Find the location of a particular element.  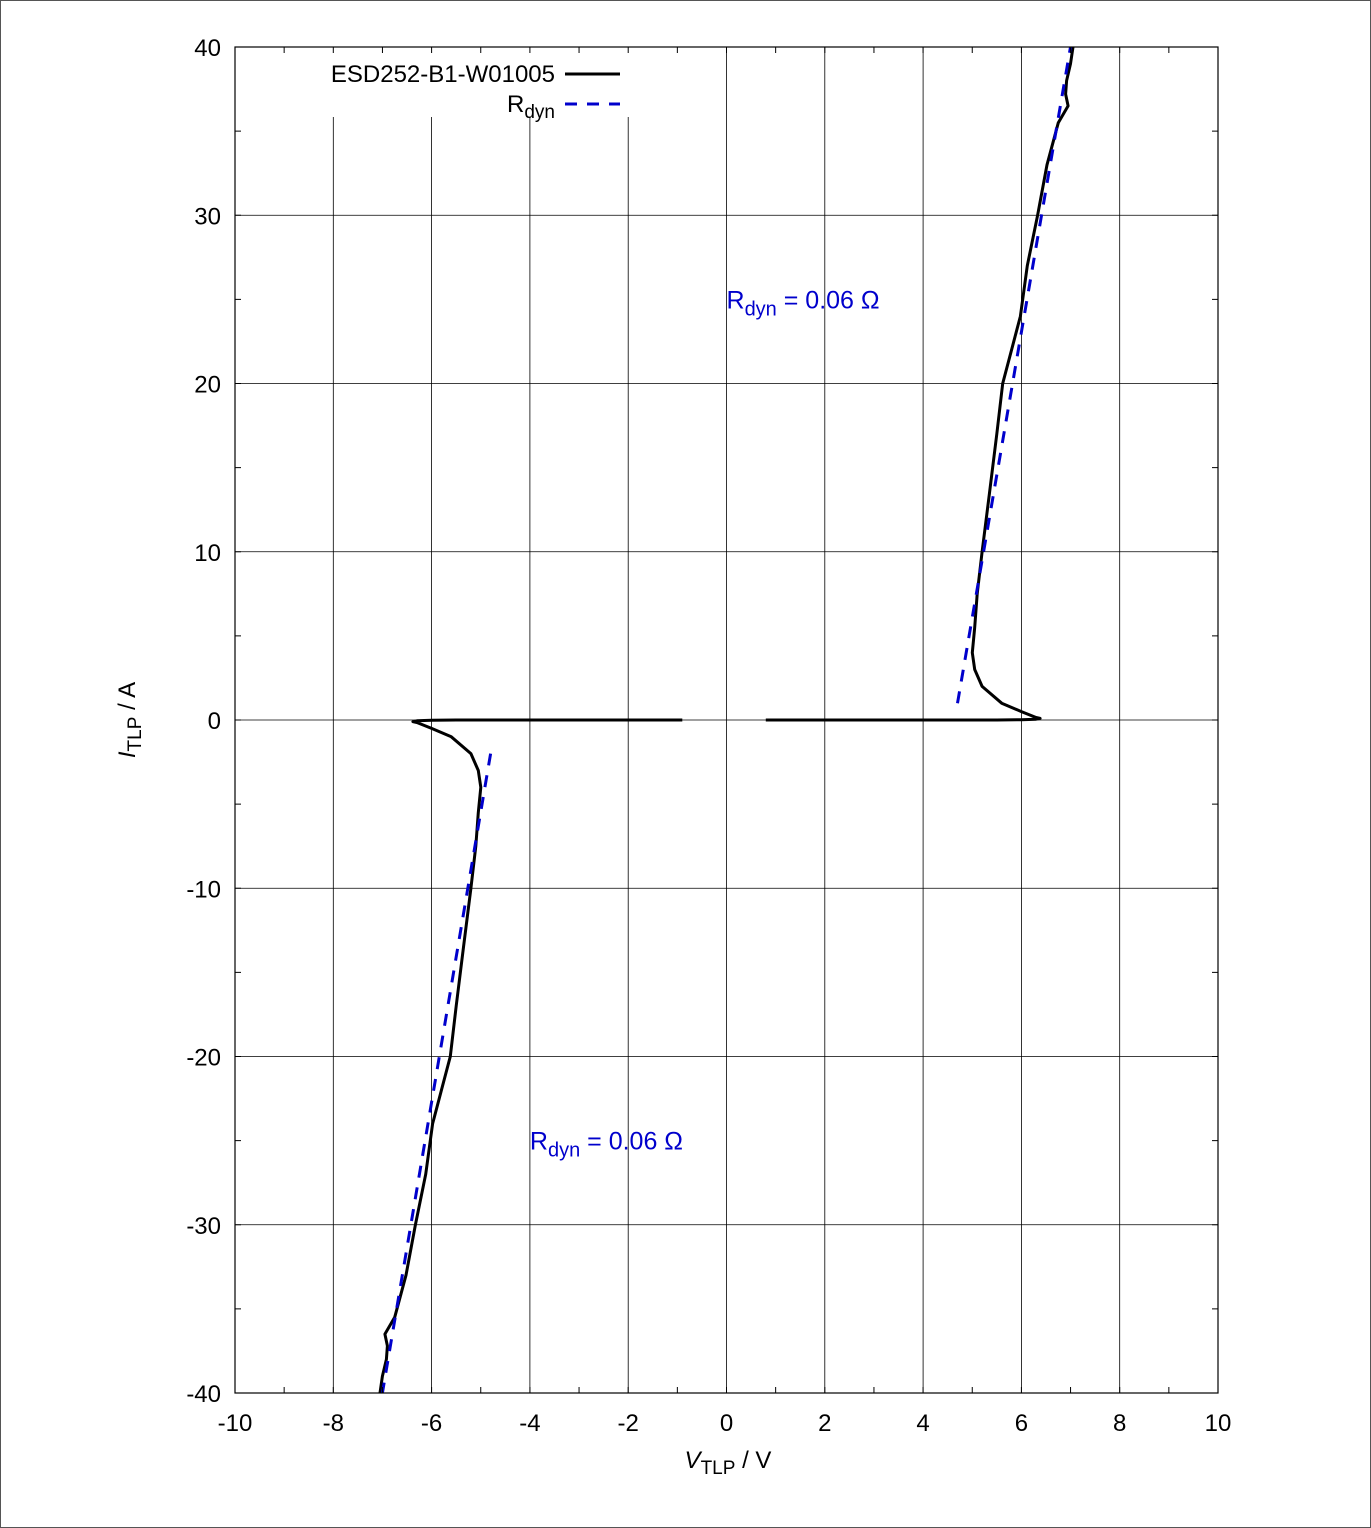

x-tick-label: 6 is located at coordinates (1021, 1423).